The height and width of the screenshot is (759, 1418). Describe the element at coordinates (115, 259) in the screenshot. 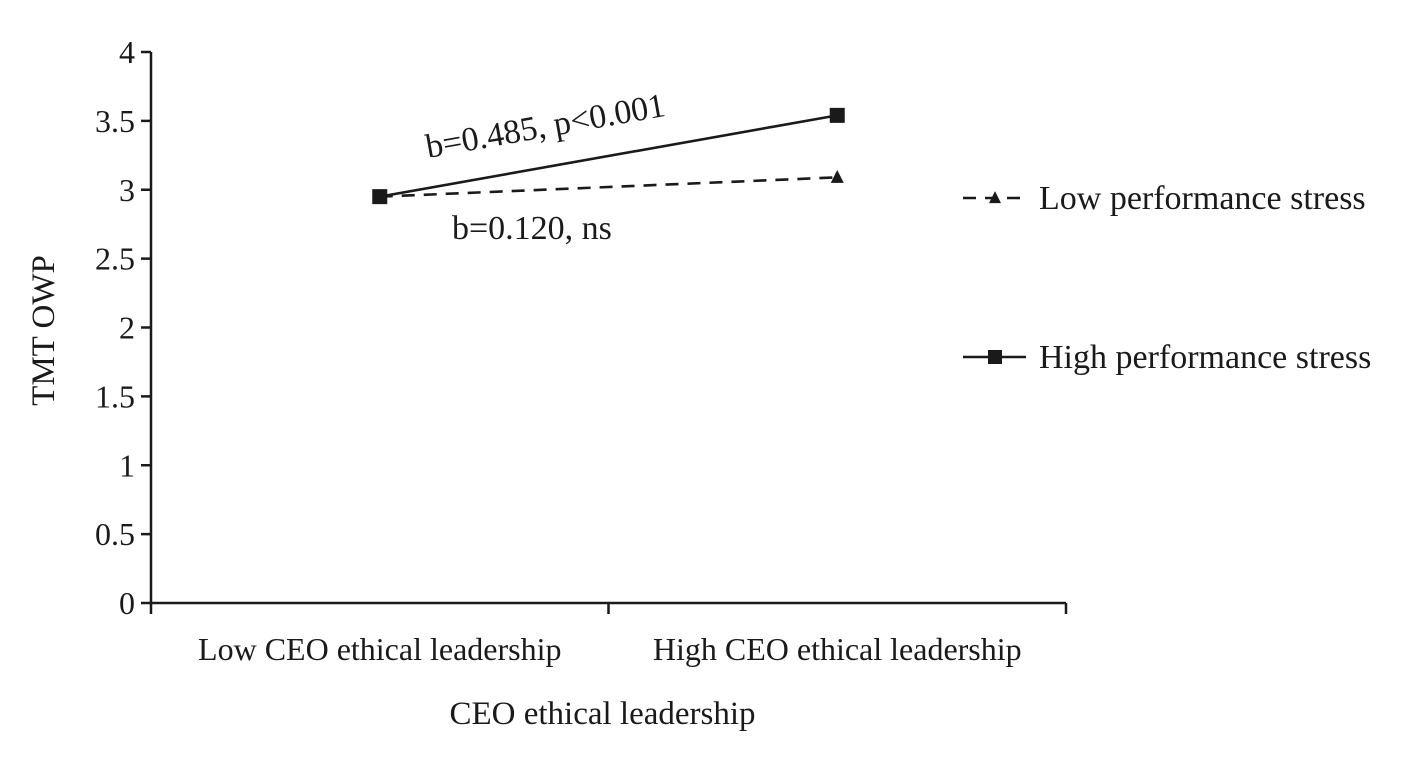

I see `y-tick-label: 2.5` at that location.